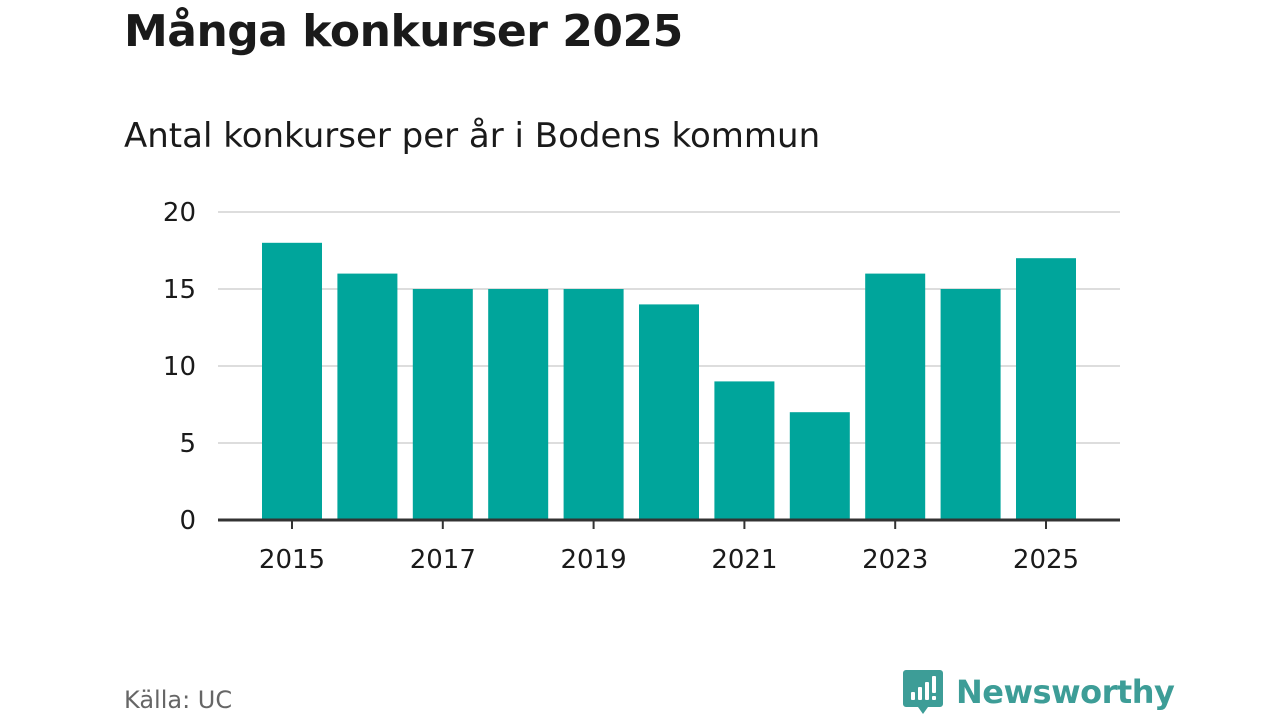 This screenshot has height=720, width=1280. Describe the element at coordinates (594, 560) in the screenshot. I see `x-tick-label: 2019` at that location.